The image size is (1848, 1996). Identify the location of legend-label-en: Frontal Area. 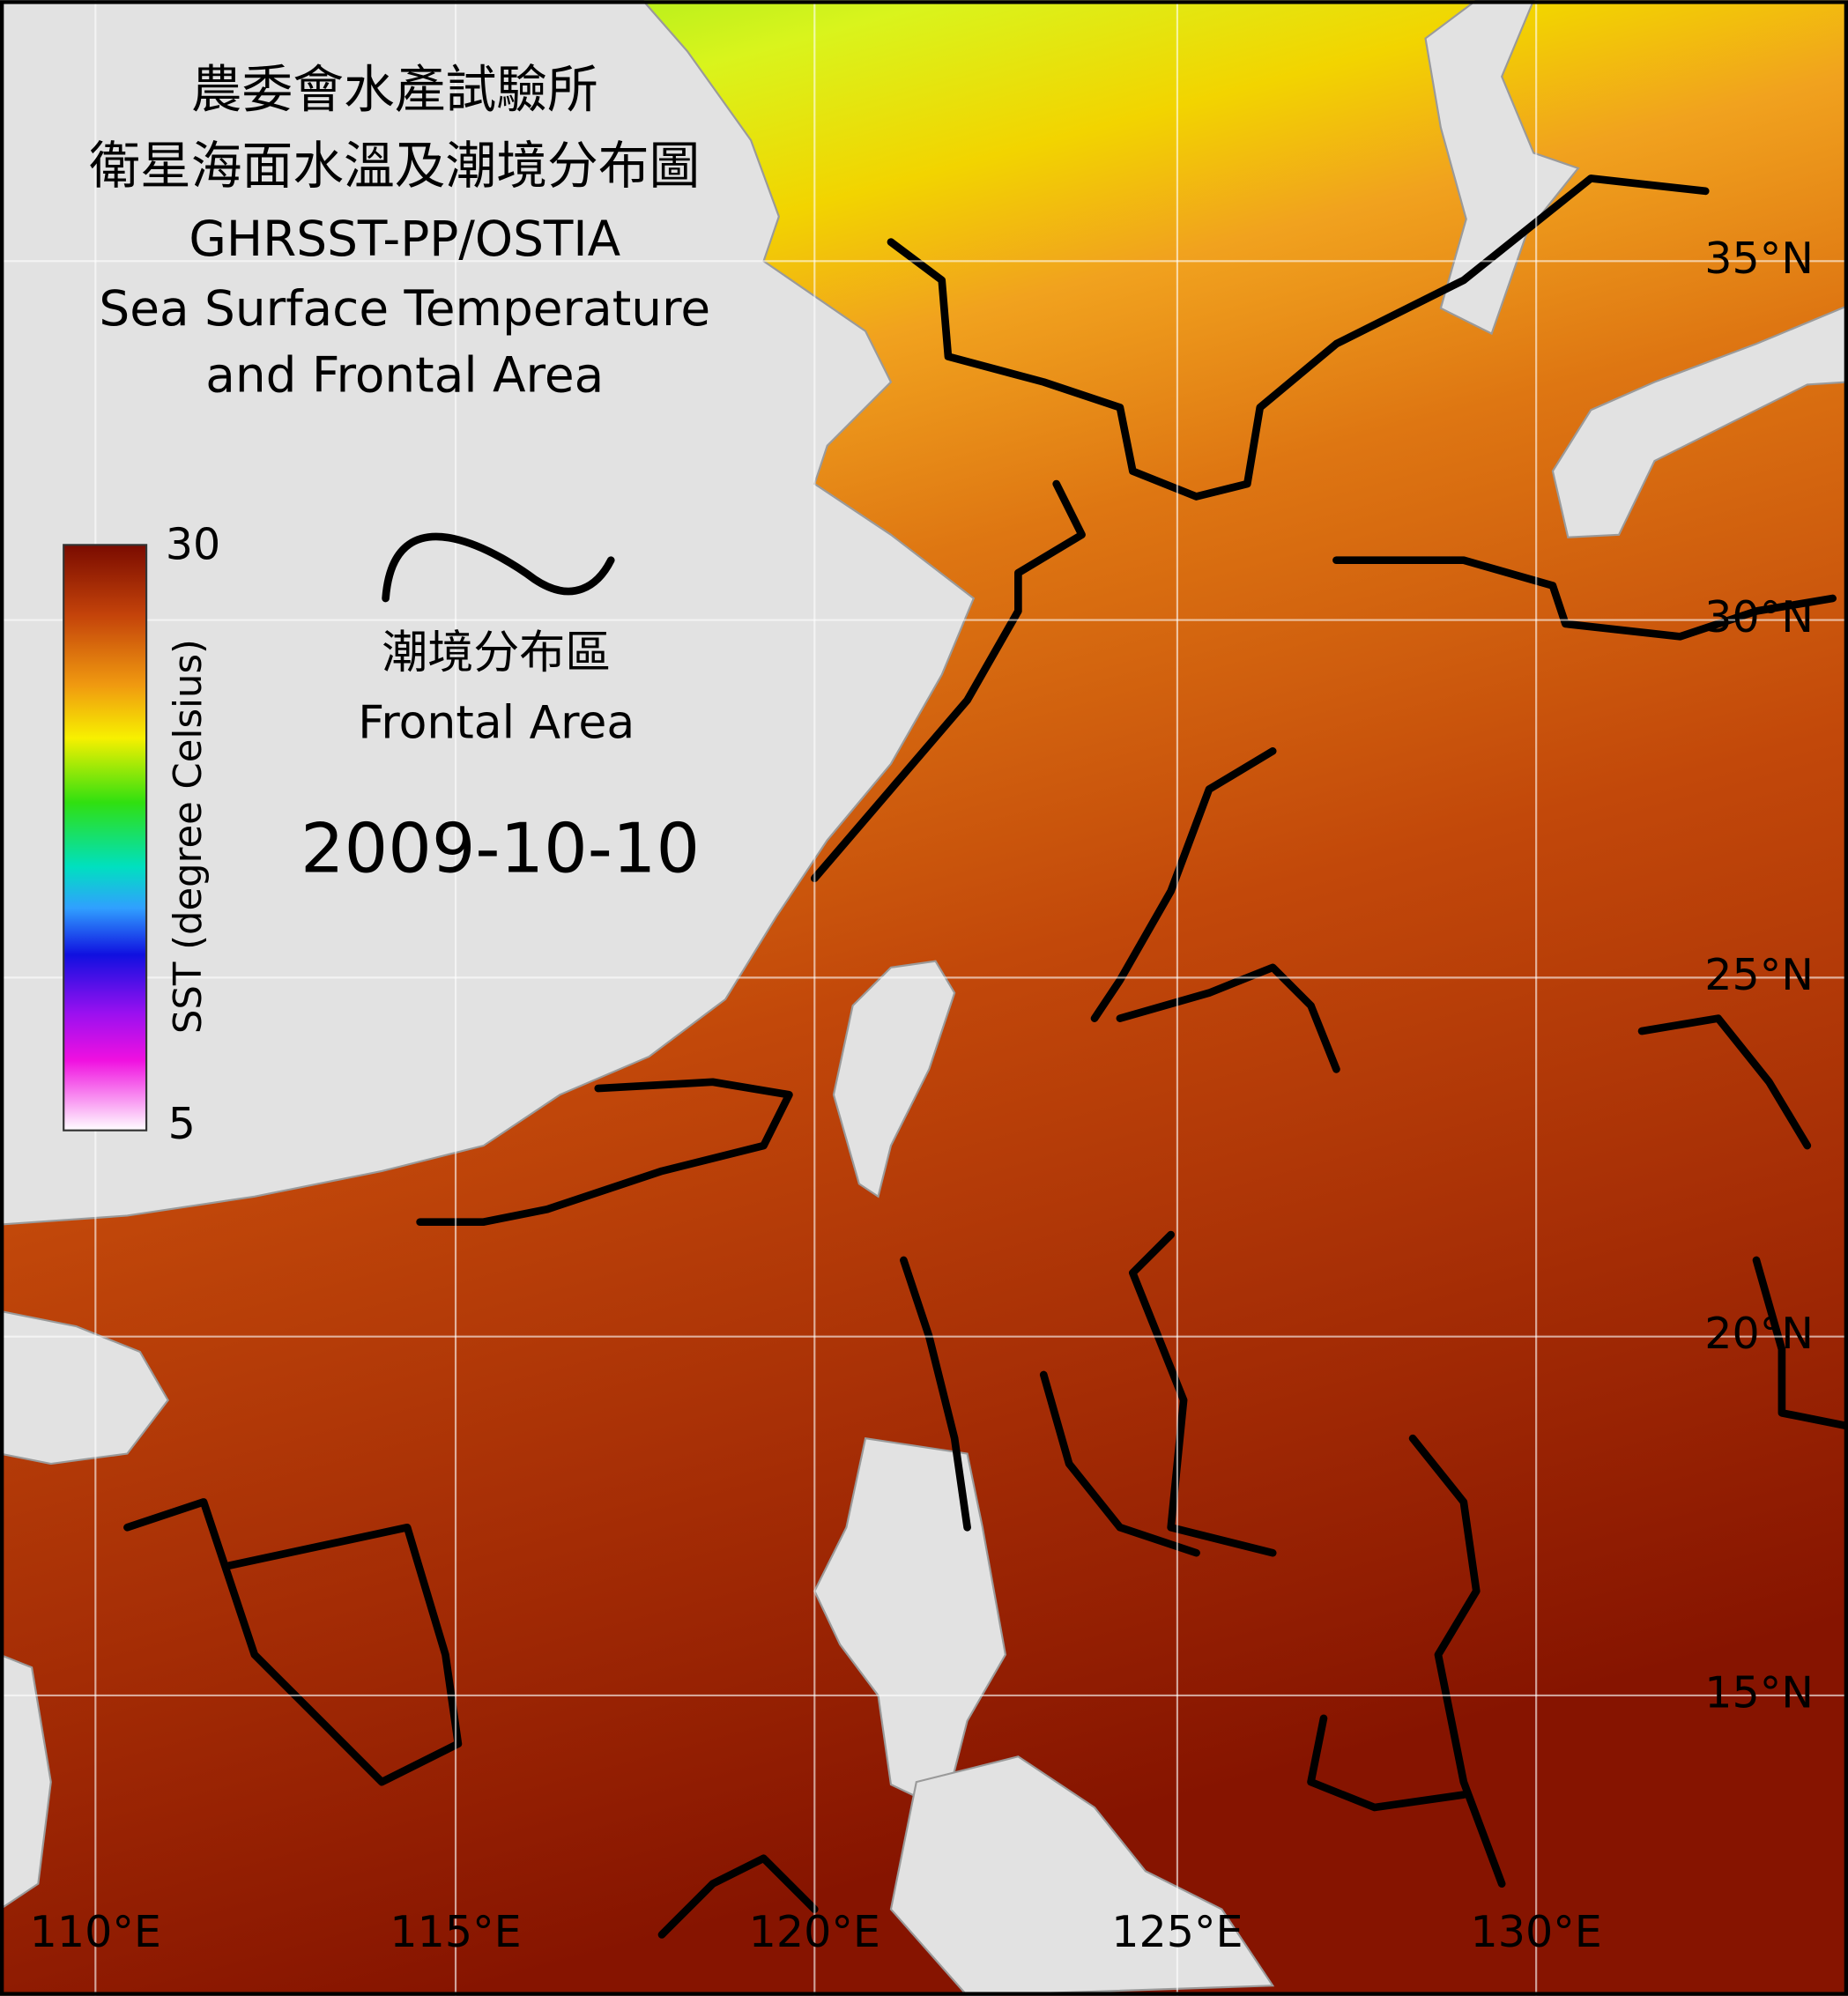
(496, 722).